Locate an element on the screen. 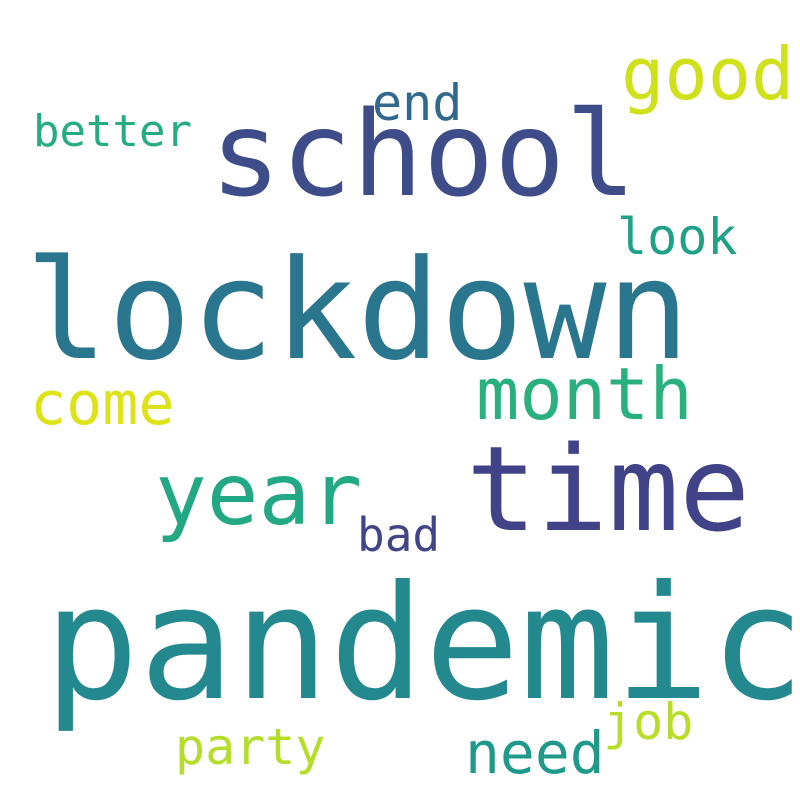  word-better: better is located at coordinates (112, 131).